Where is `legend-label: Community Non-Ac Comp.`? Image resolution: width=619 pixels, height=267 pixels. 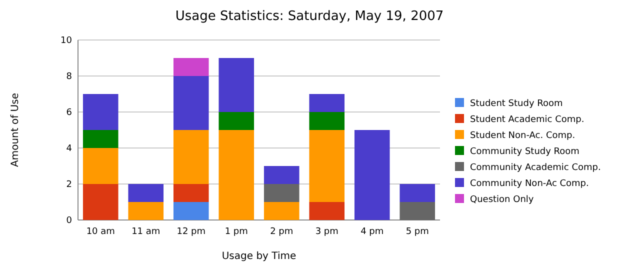 legend-label: Community Non-Ac Comp. is located at coordinates (529, 184).